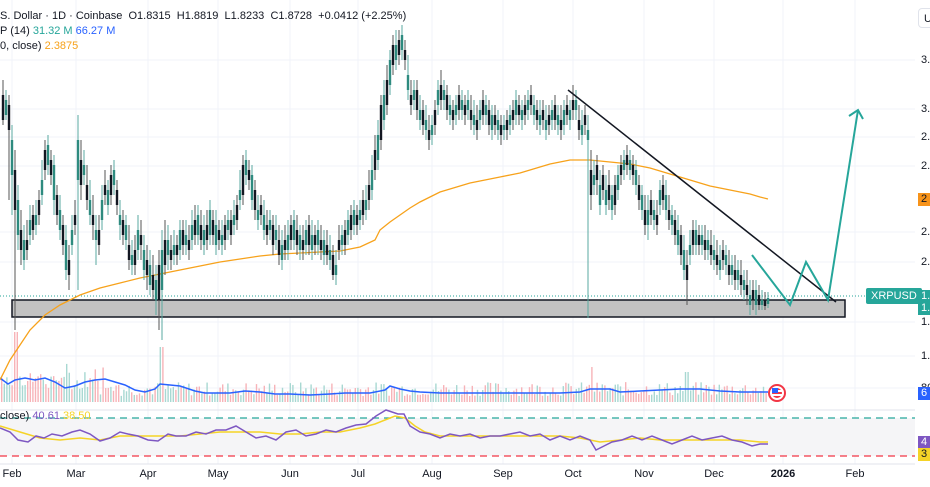 The height and width of the screenshot is (487, 930). What do you see at coordinates (77, 416) in the screenshot?
I see `rsi-ma-value: 38.50` at bounding box center [77, 416].